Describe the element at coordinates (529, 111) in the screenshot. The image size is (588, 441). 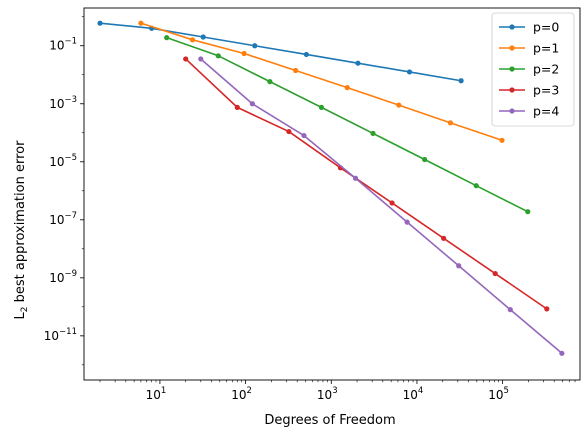
I see `legend-item: p=4` at that location.